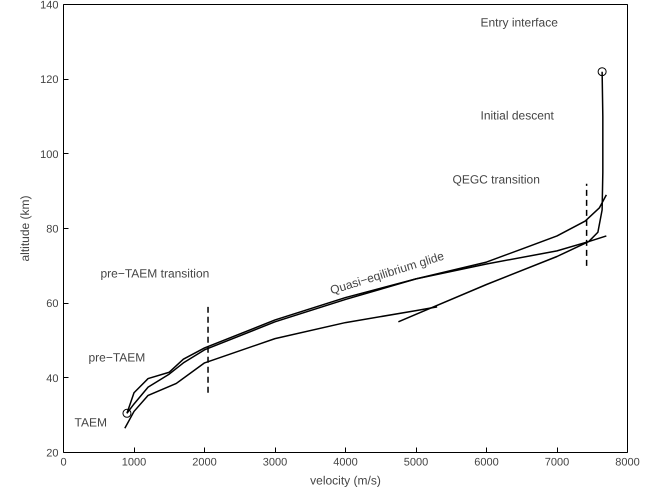 The height and width of the screenshot is (501, 658). Describe the element at coordinates (345, 481) in the screenshot. I see `x-axis-title: velocity (m/s)` at that location.